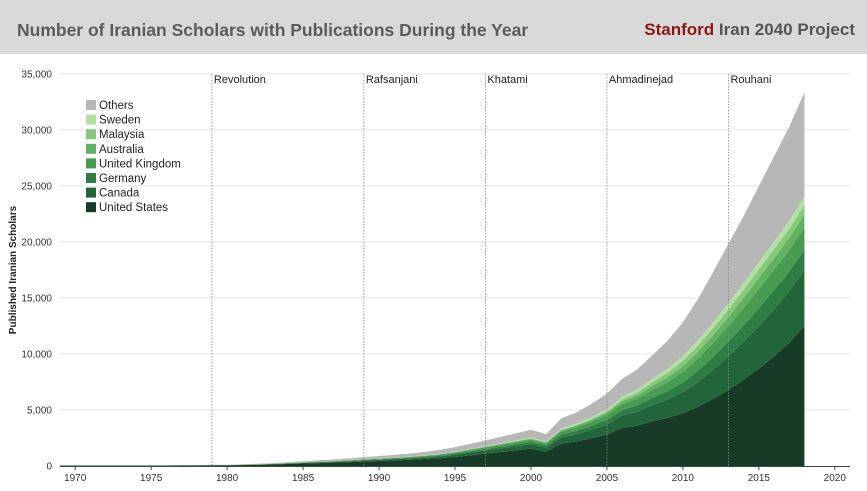  I want to click on y-tick-label: 5,000, so click(39, 411).